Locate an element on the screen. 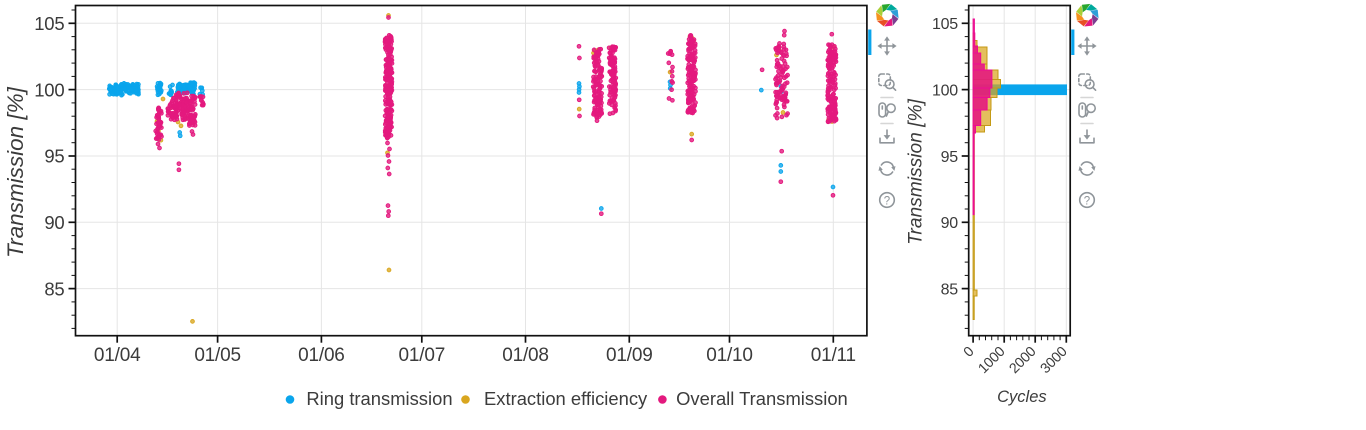 This screenshot has height=430, width=1366. svg-text: 01/07 is located at coordinates (422, 355).